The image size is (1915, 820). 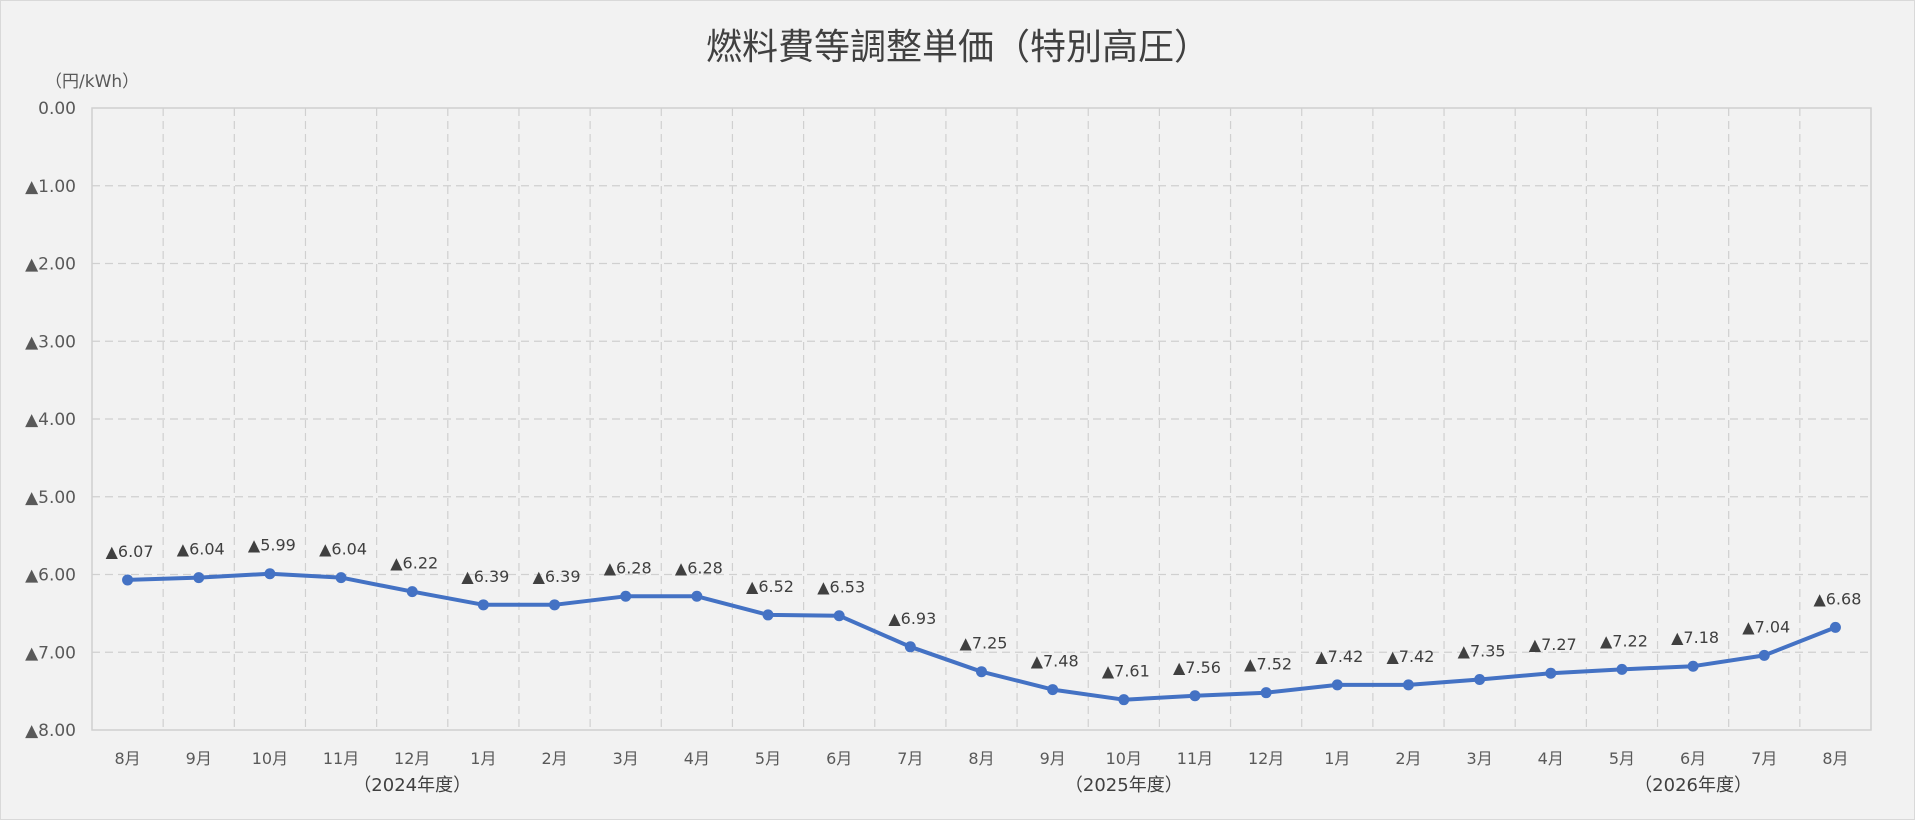 I want to click on y-tick-label: 0.00, so click(x=57, y=109).